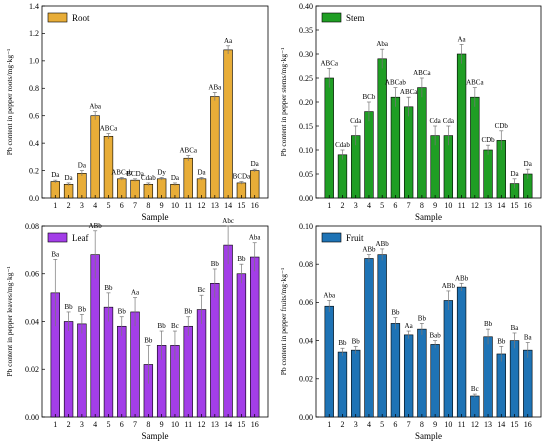  I want to click on data-label: Aba, so click(255, 238).